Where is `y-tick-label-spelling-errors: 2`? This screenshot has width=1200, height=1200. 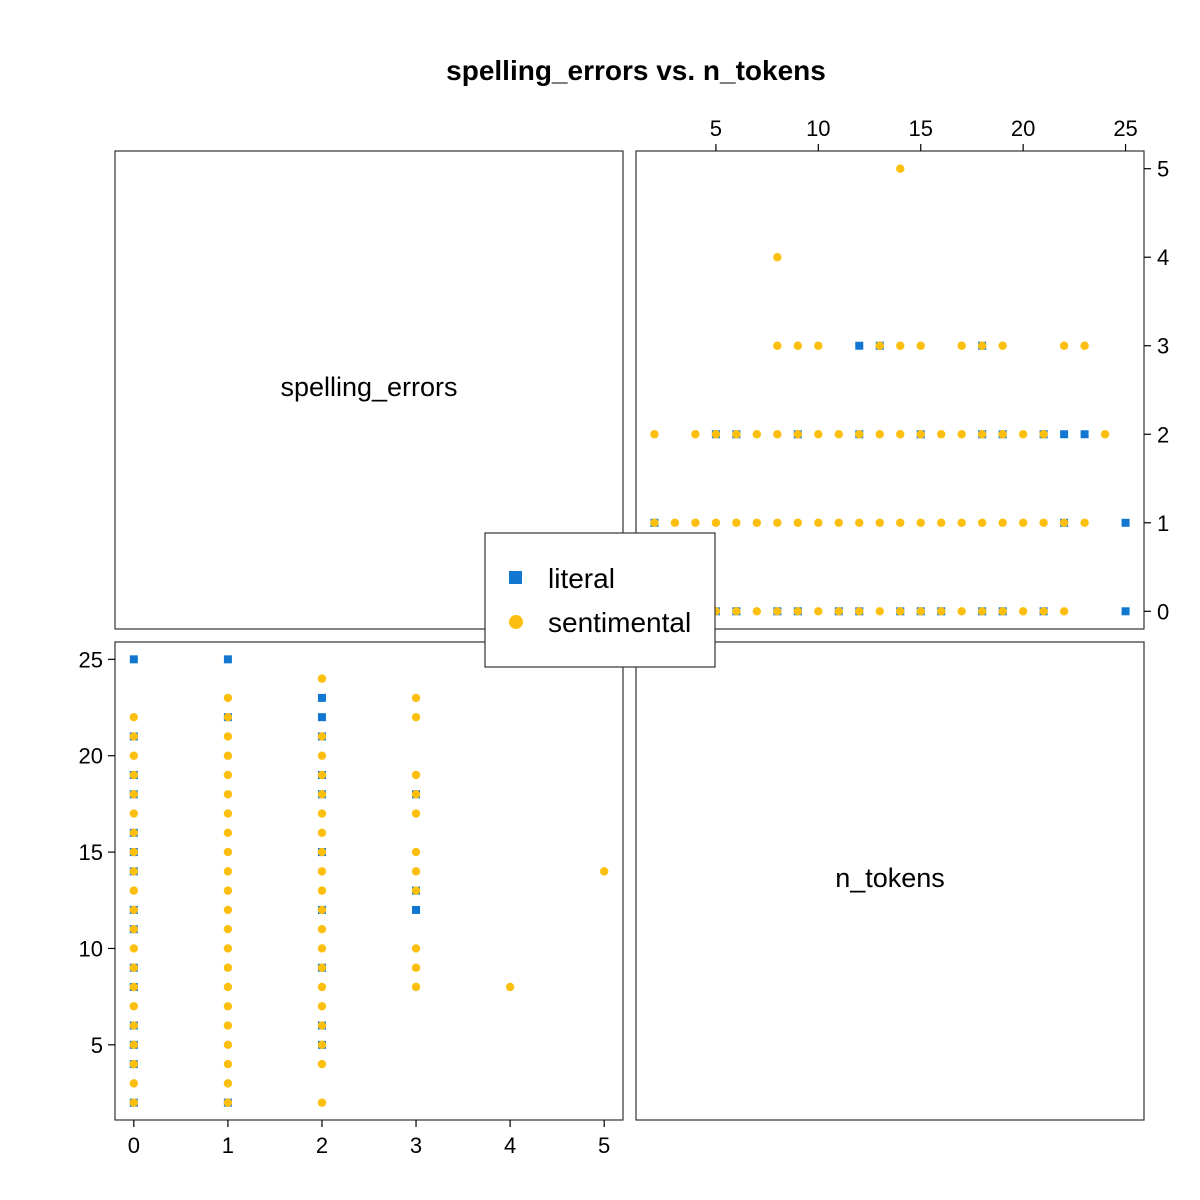 y-tick-label-spelling-errors: 2 is located at coordinates (1163, 434).